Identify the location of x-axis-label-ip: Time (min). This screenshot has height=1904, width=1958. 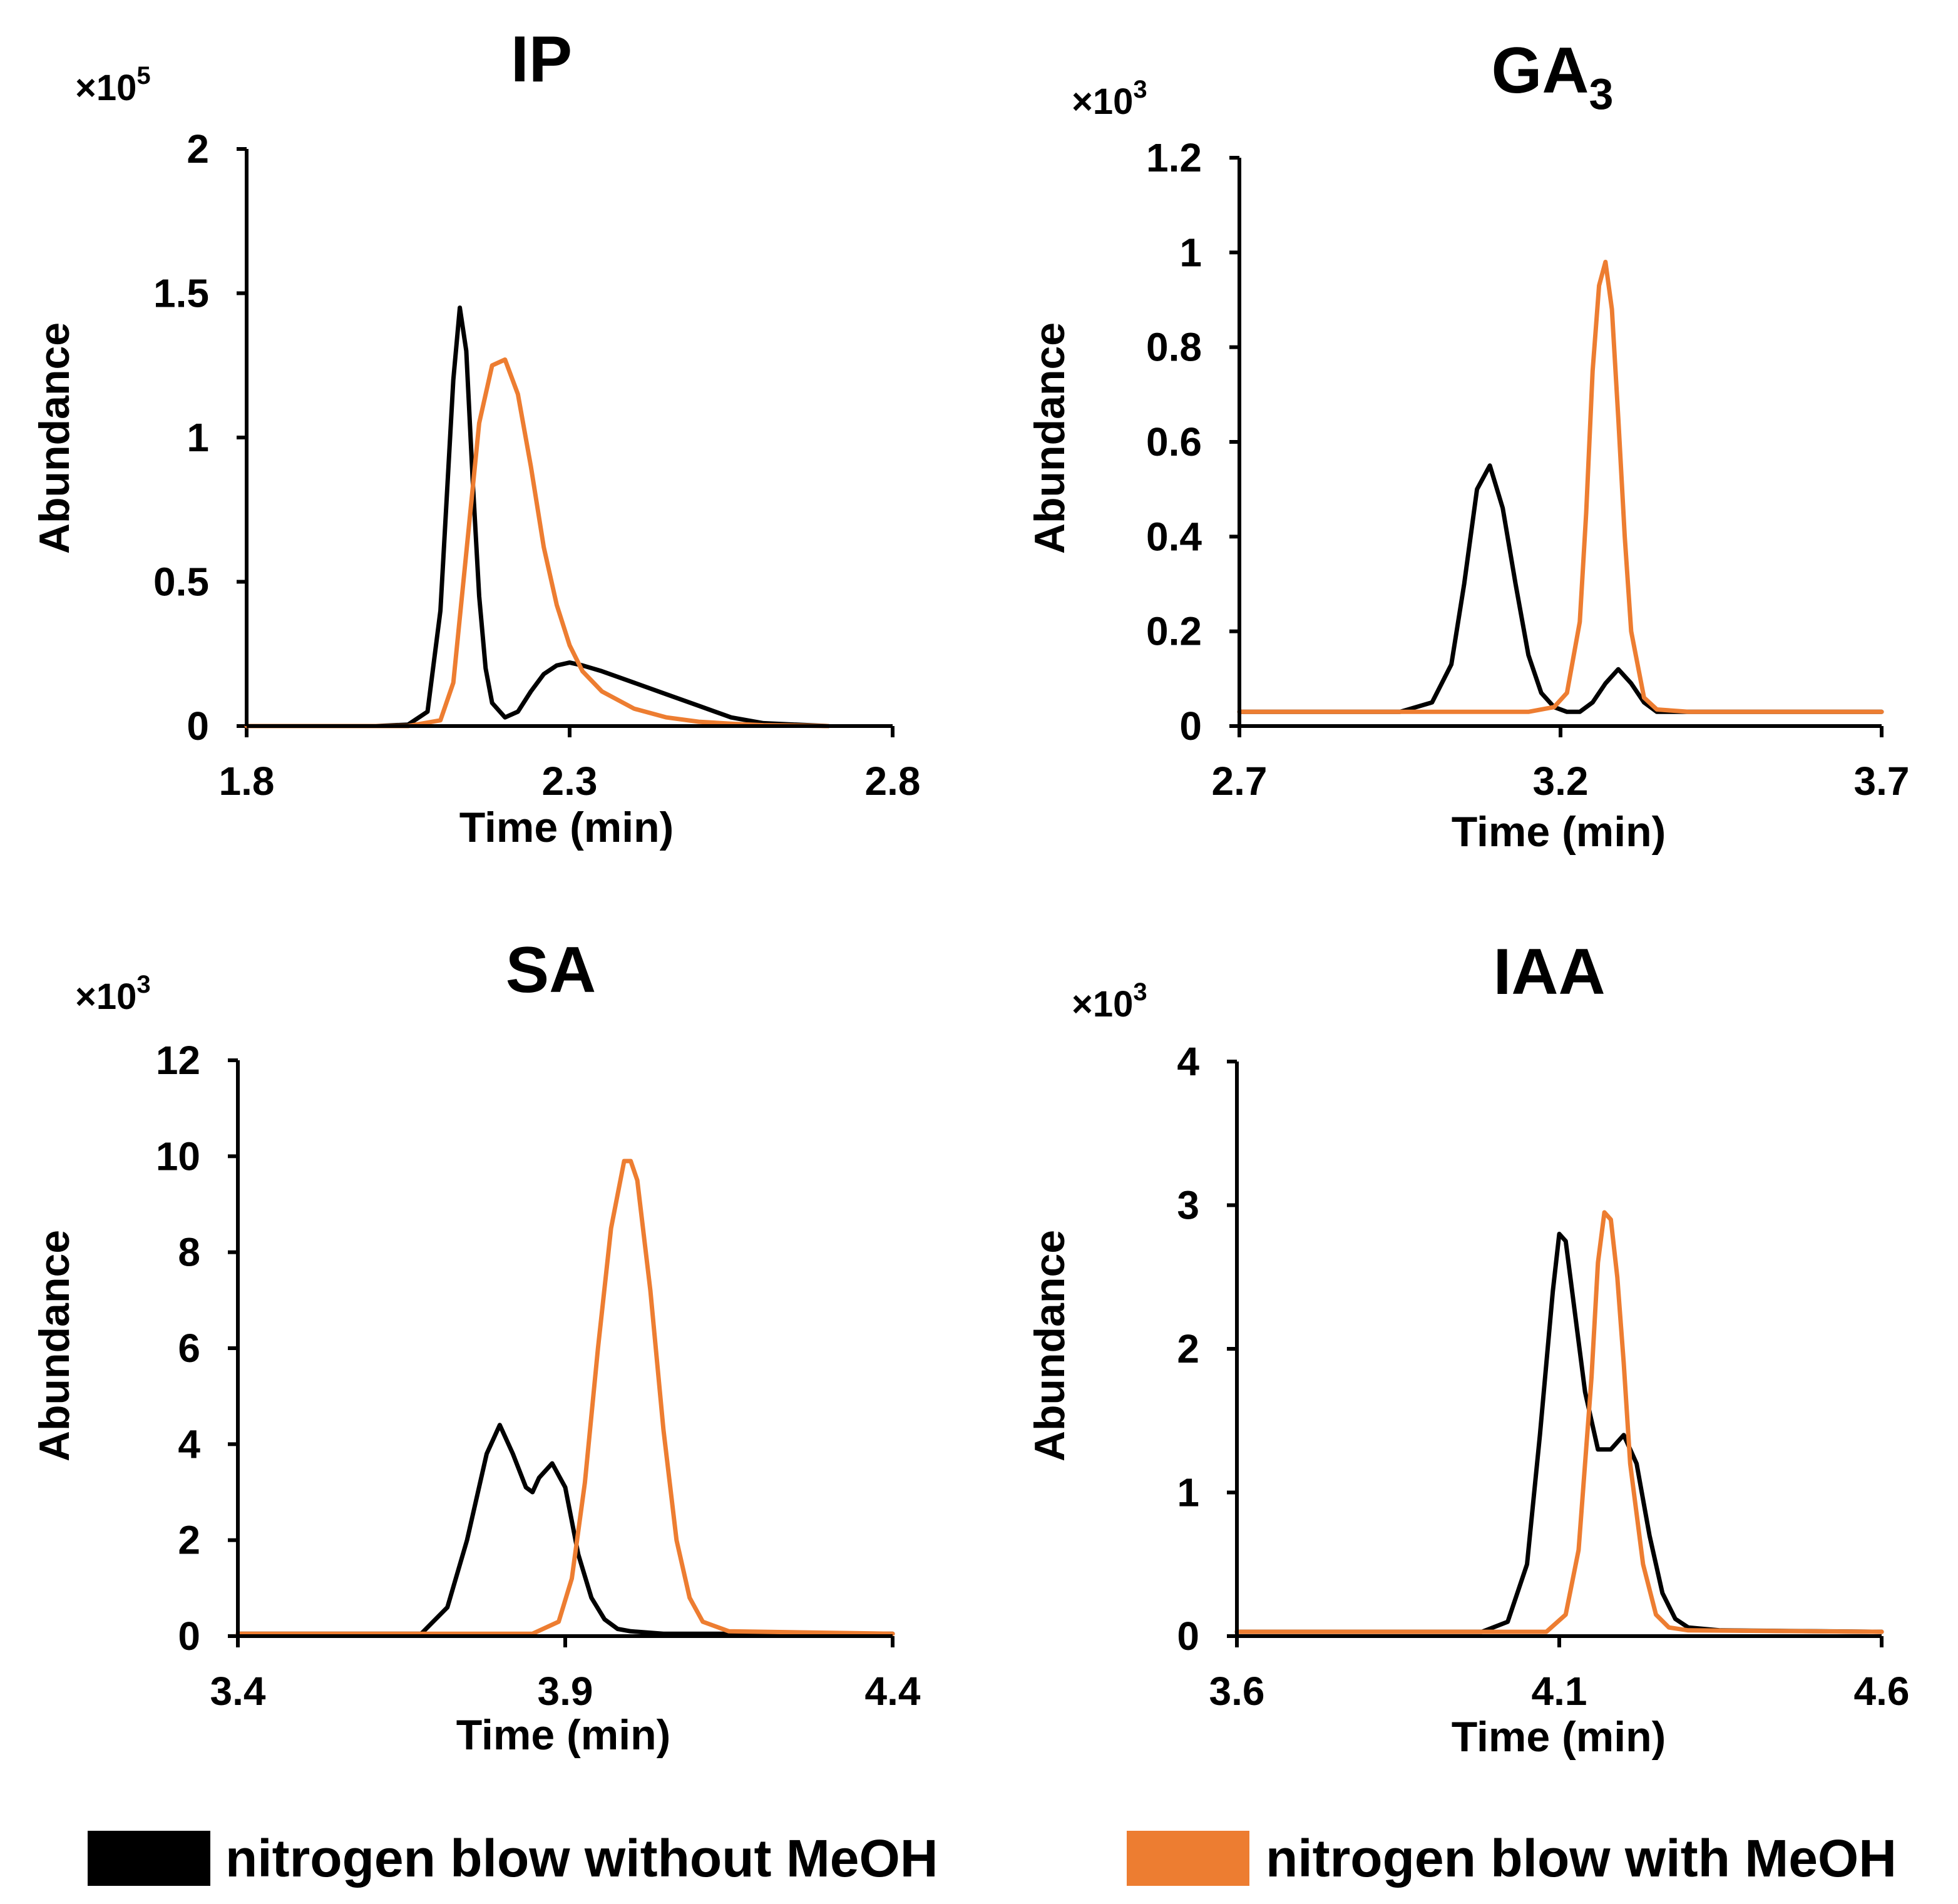
(566, 828).